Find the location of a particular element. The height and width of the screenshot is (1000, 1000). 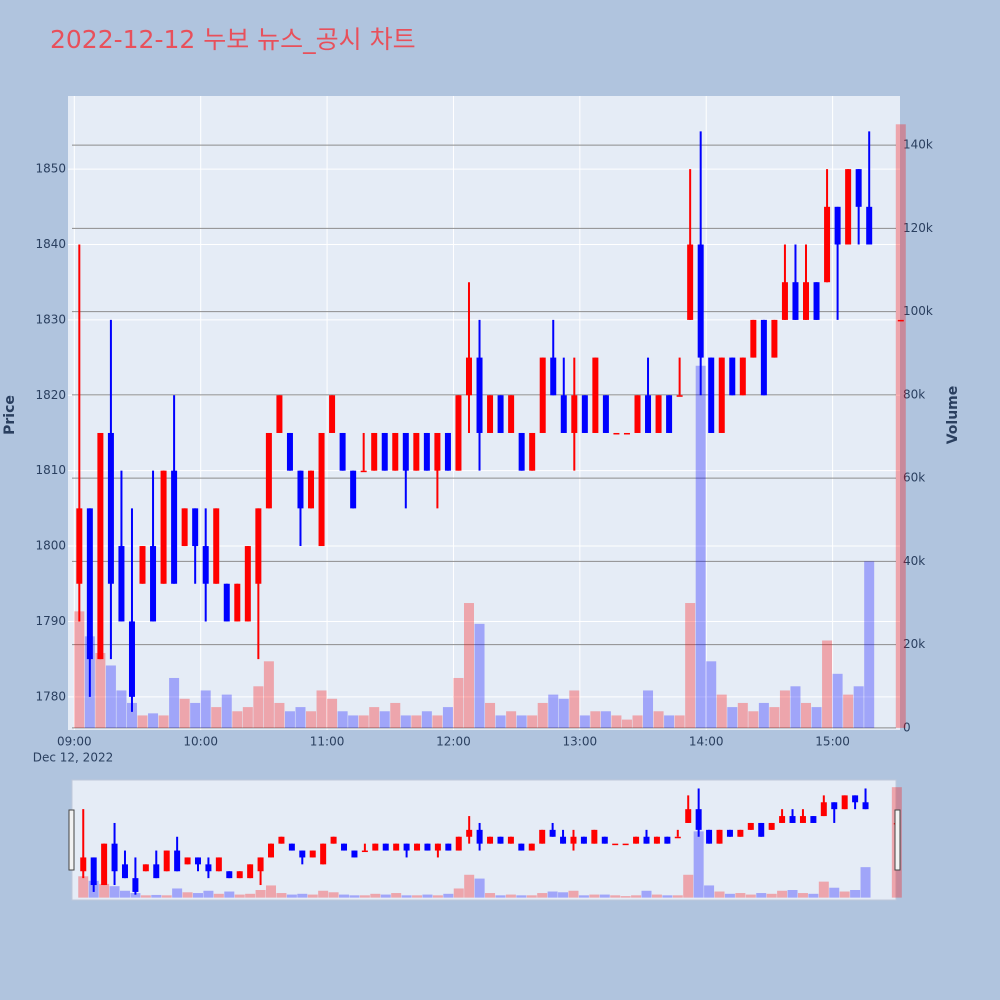

x-date-label: Dec 12, 2022 is located at coordinates (73, 758).